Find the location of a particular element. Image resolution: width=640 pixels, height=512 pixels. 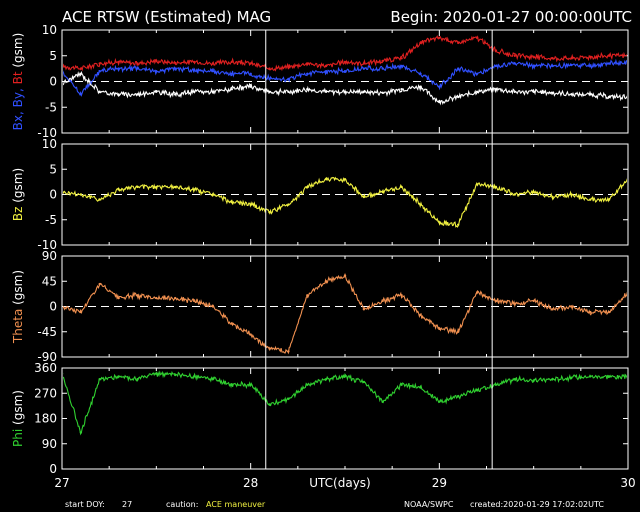

y-tick-label-bz: -5 is located at coordinates (51, 220).